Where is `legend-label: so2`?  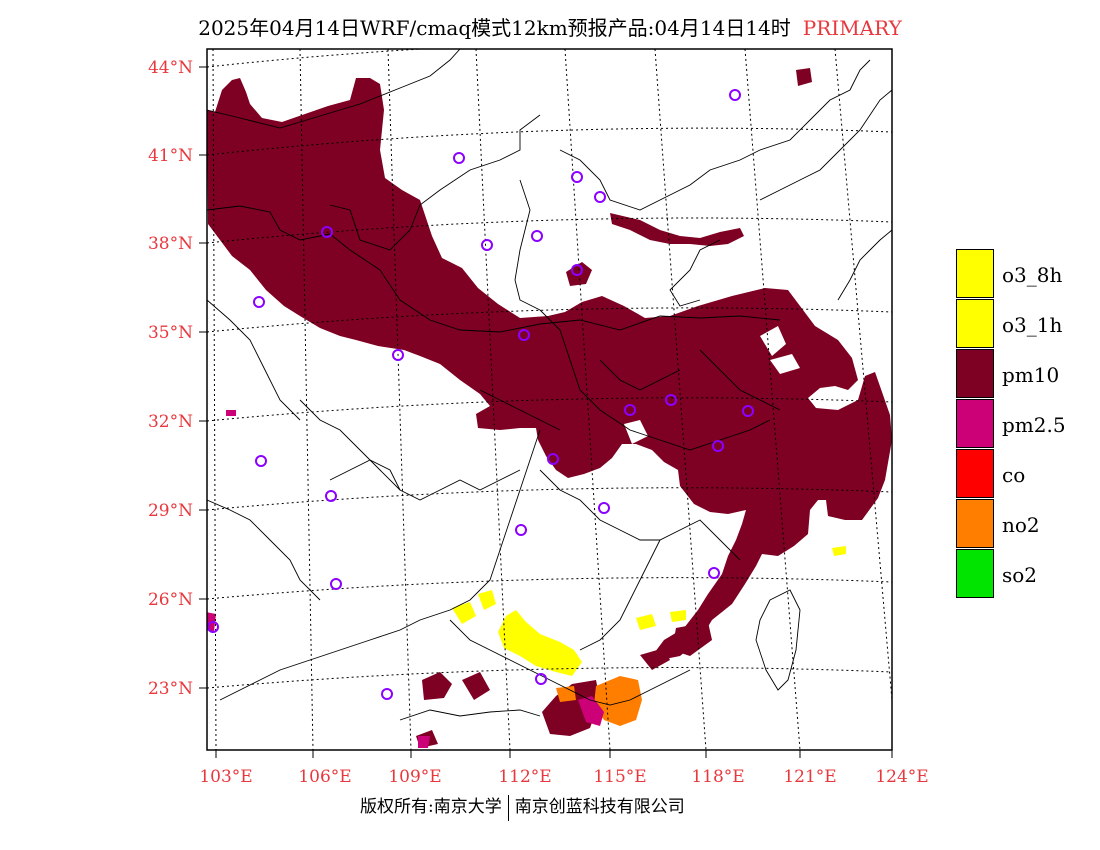 legend-label: so2 is located at coordinates (1020, 575).